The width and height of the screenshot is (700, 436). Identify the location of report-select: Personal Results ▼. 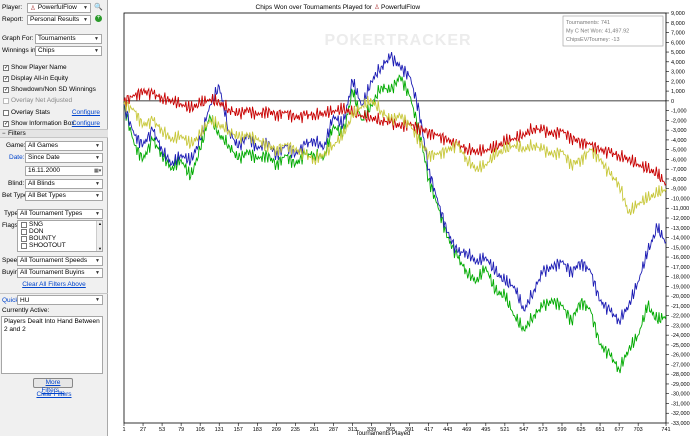
(59, 19).